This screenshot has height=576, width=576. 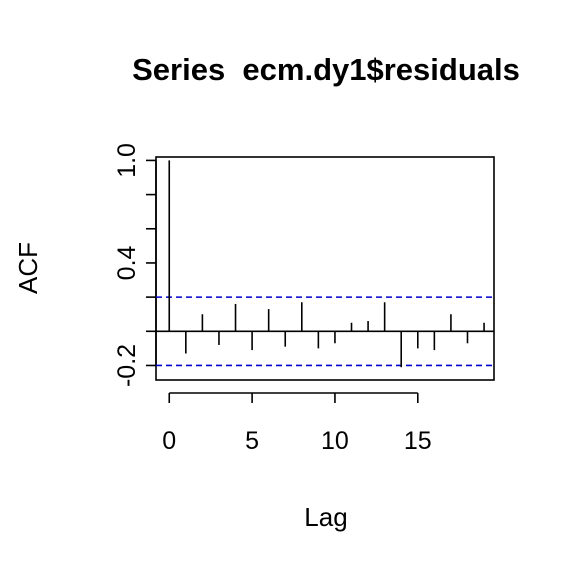 I want to click on x-tick-label: 0, so click(x=169, y=441).